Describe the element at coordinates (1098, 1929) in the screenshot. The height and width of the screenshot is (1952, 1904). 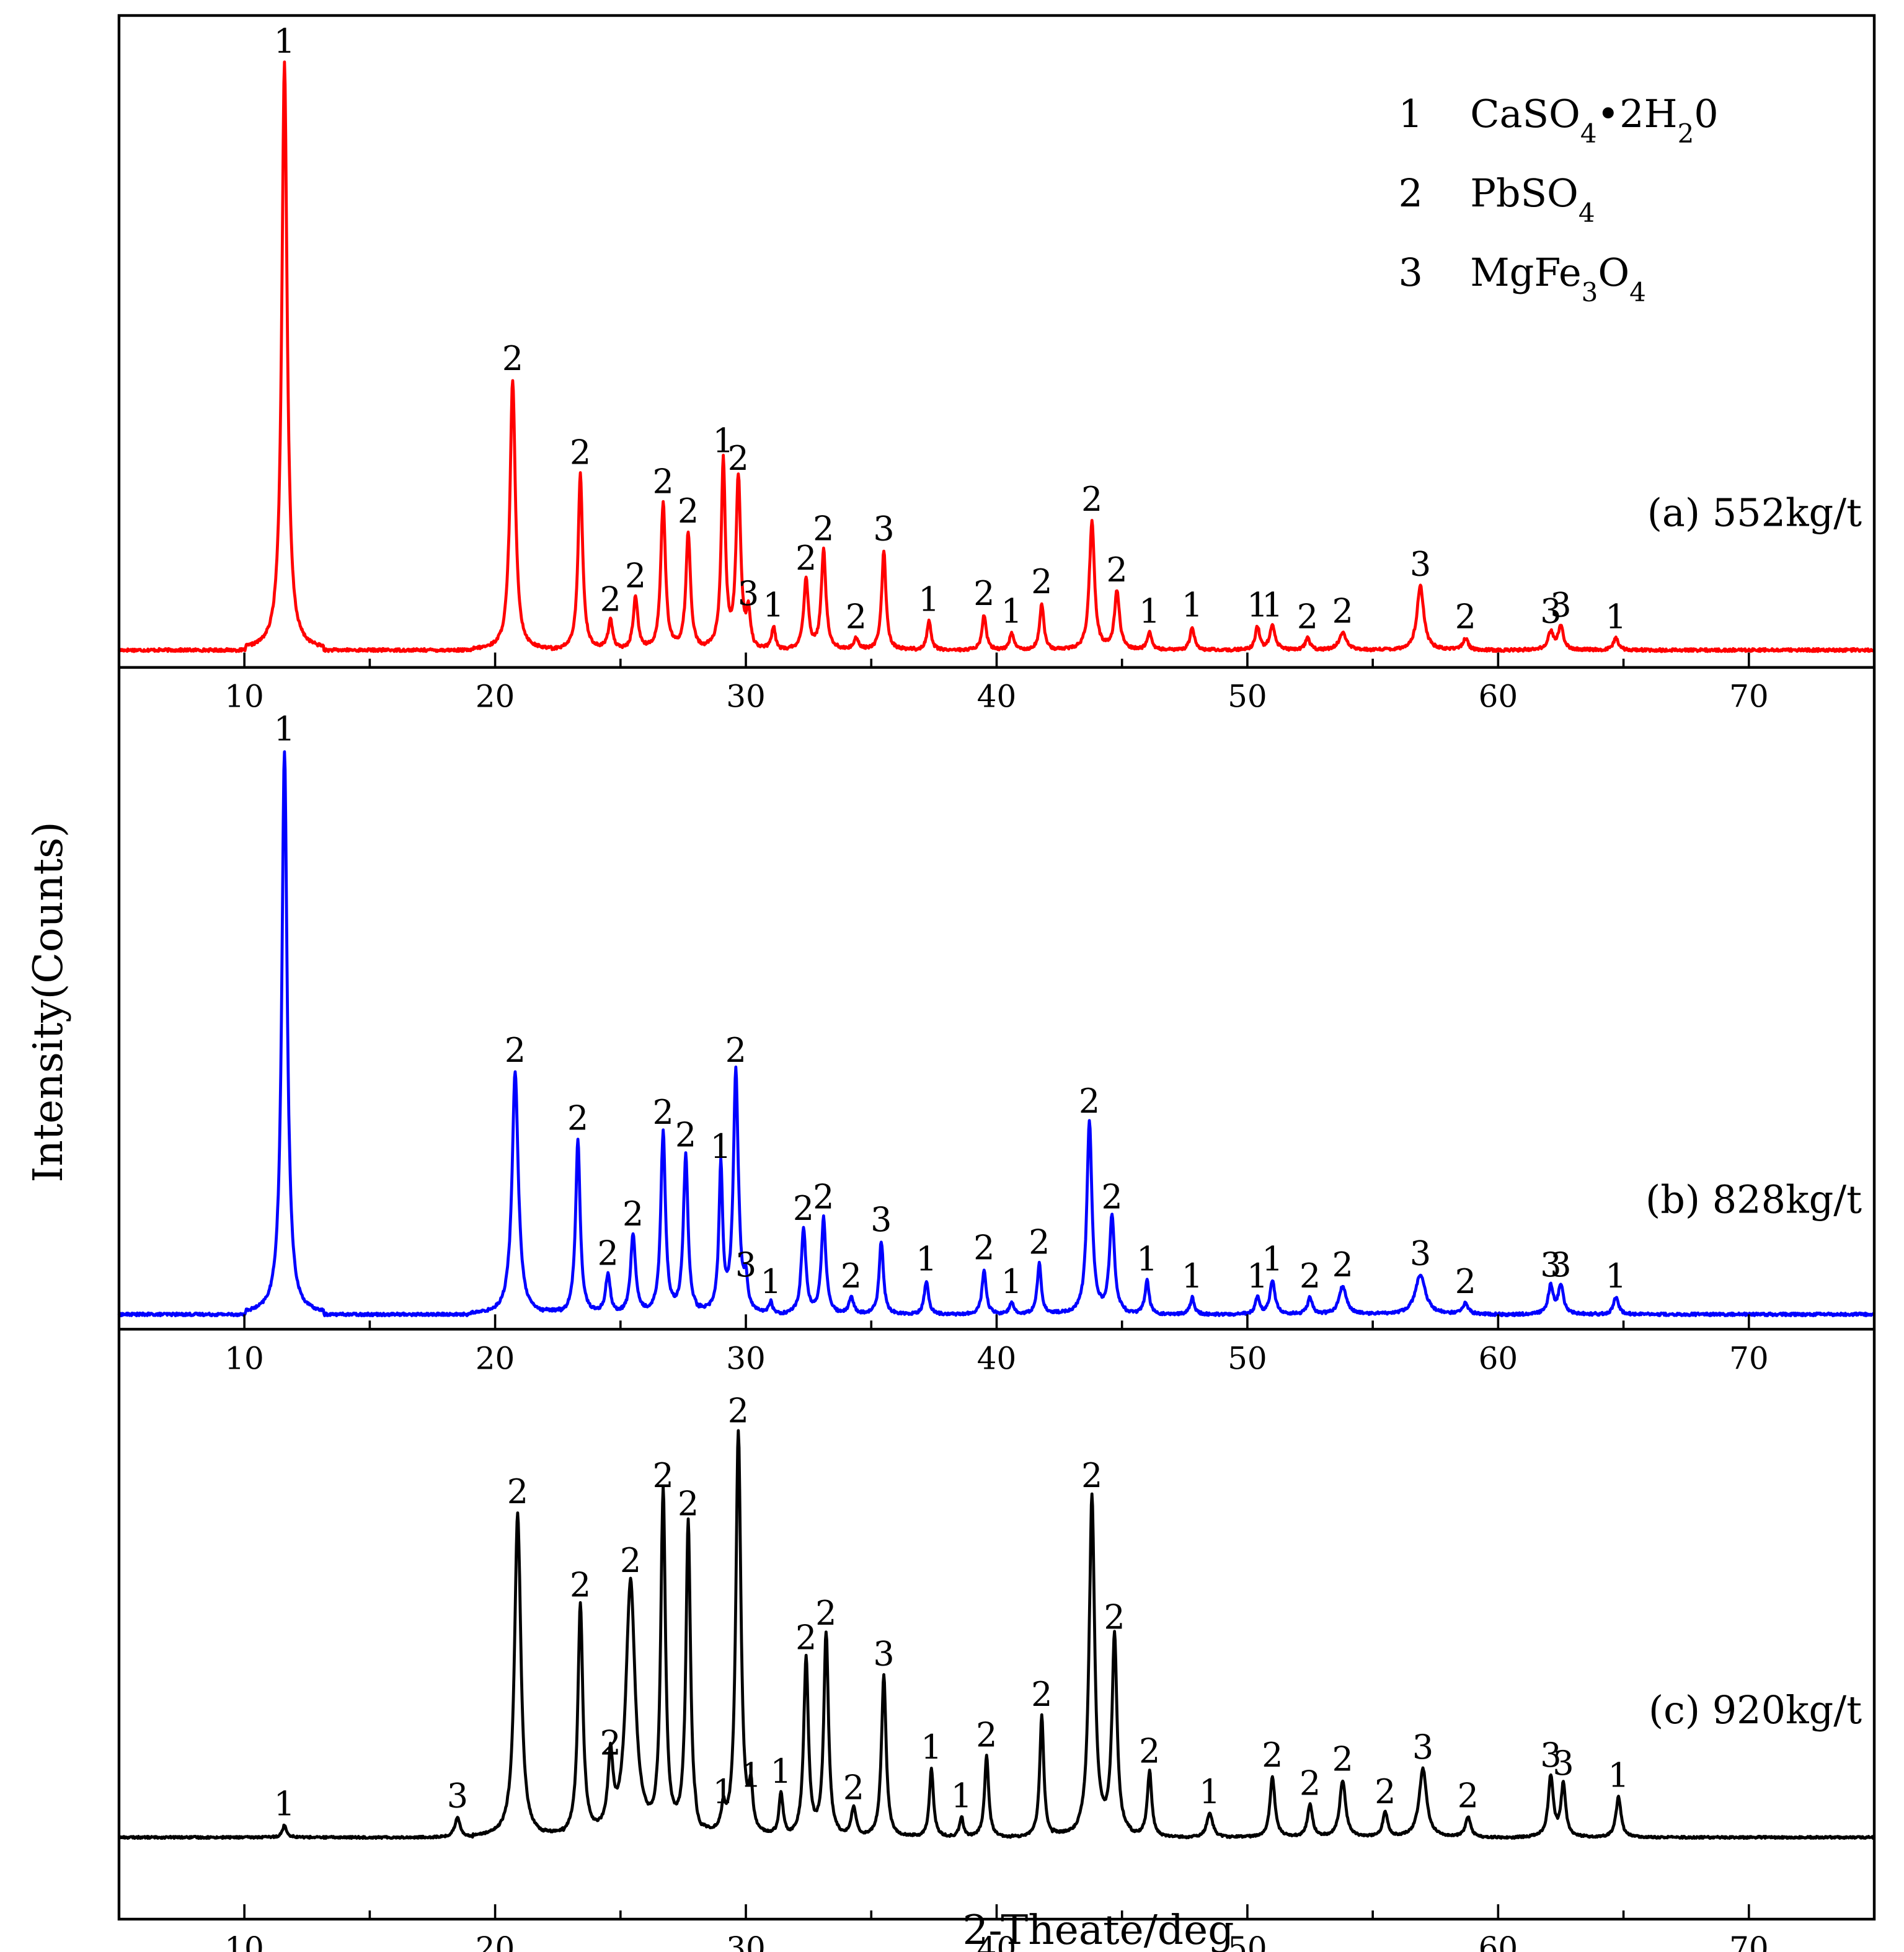
I see `x-axis-title: 2-Theate/deg` at that location.